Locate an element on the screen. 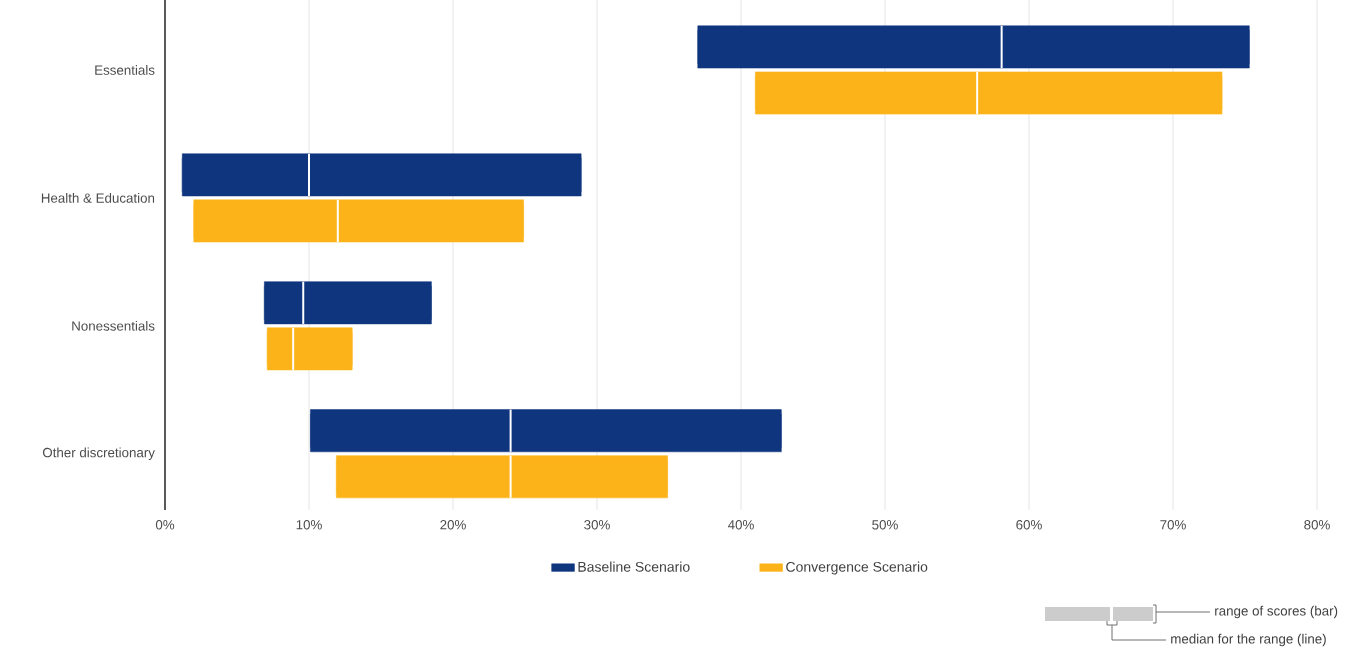  x-tick-label: 10% is located at coordinates (309, 525).